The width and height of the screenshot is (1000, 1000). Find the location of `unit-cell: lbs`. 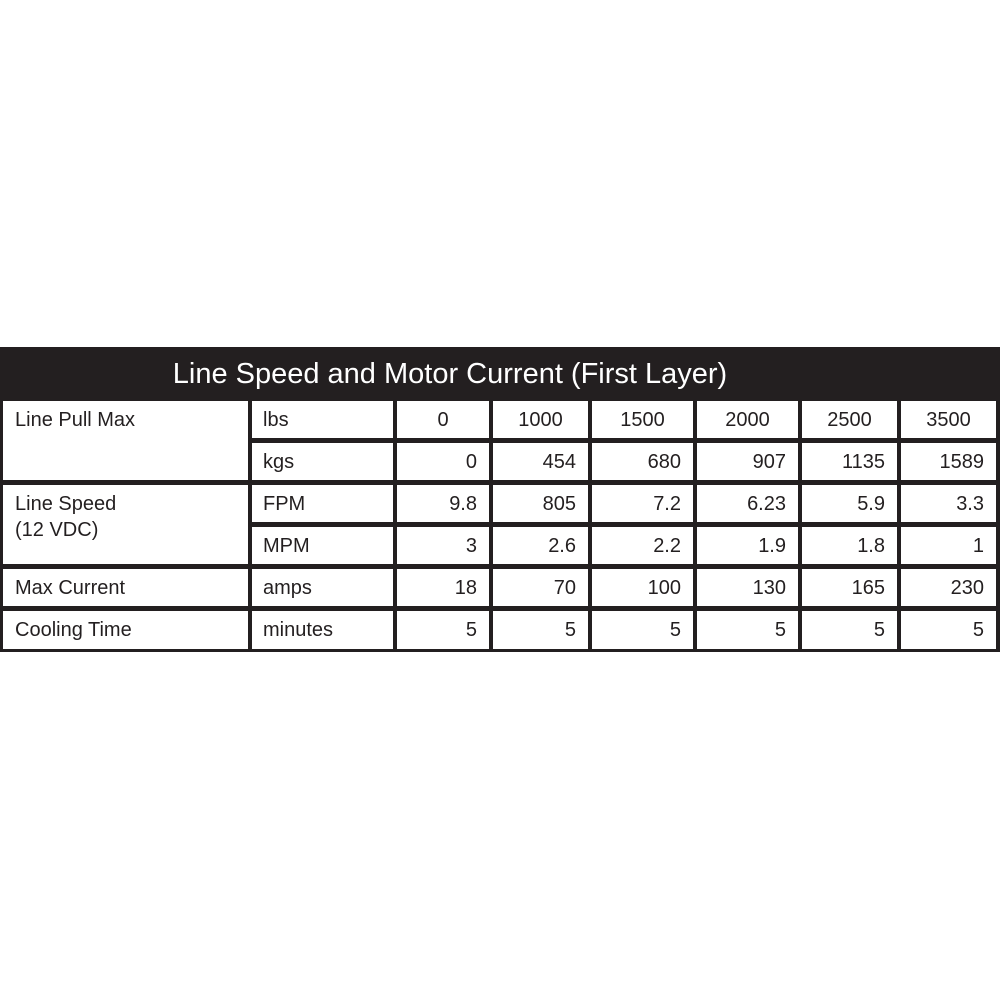

unit-cell: lbs is located at coordinates (322, 419).